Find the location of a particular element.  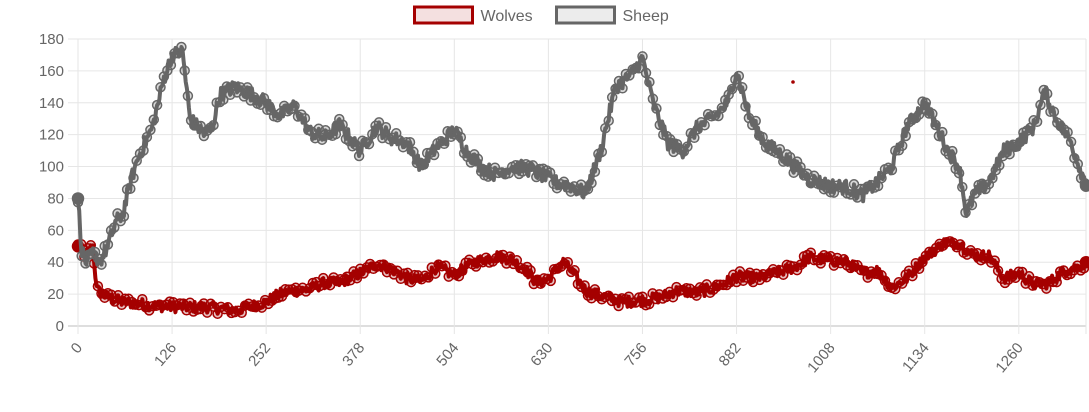

y-tick-label: 20 is located at coordinates (55, 294).